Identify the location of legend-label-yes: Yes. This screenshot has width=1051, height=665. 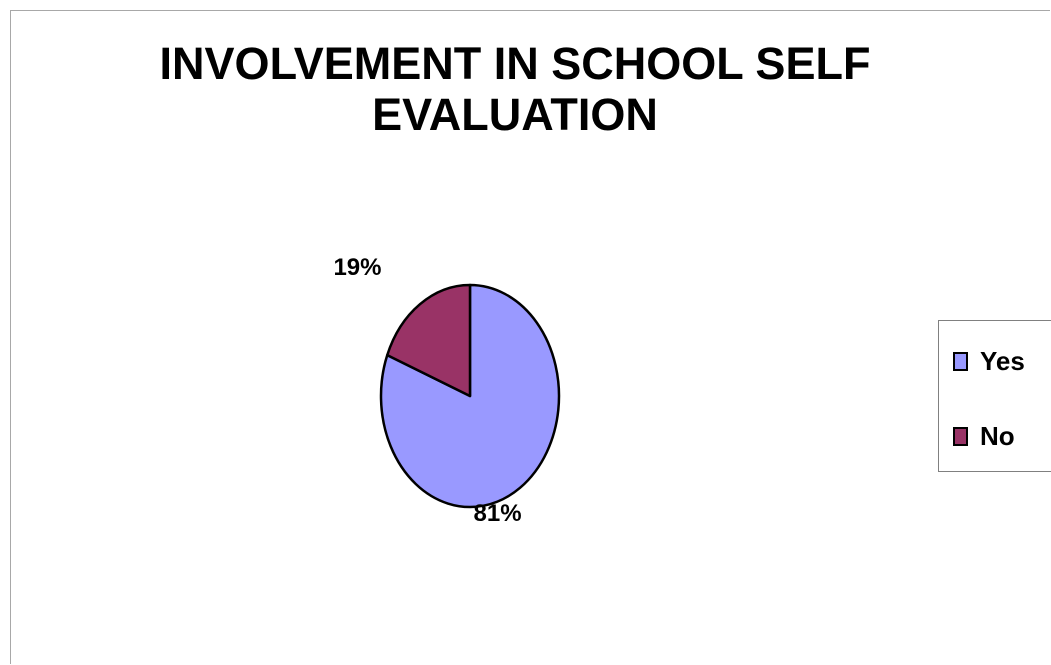
(1002, 361).